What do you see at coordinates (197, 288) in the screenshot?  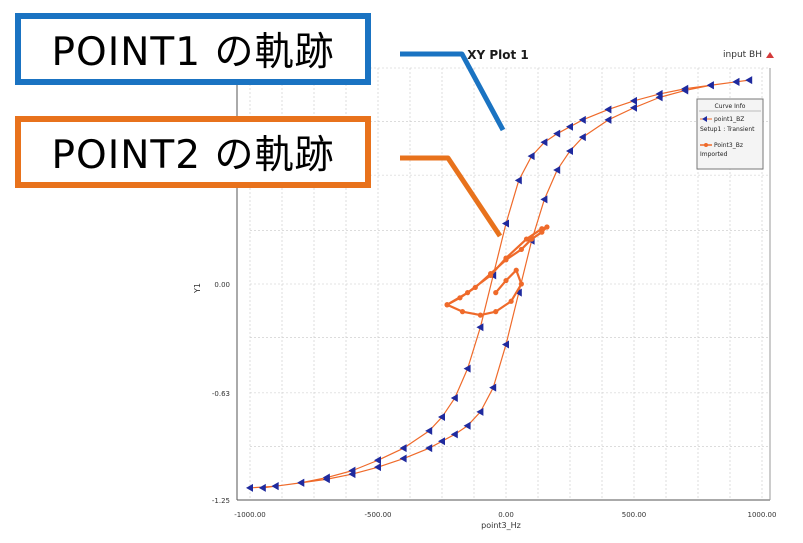 I see `y-axis-label: Y1` at bounding box center [197, 288].